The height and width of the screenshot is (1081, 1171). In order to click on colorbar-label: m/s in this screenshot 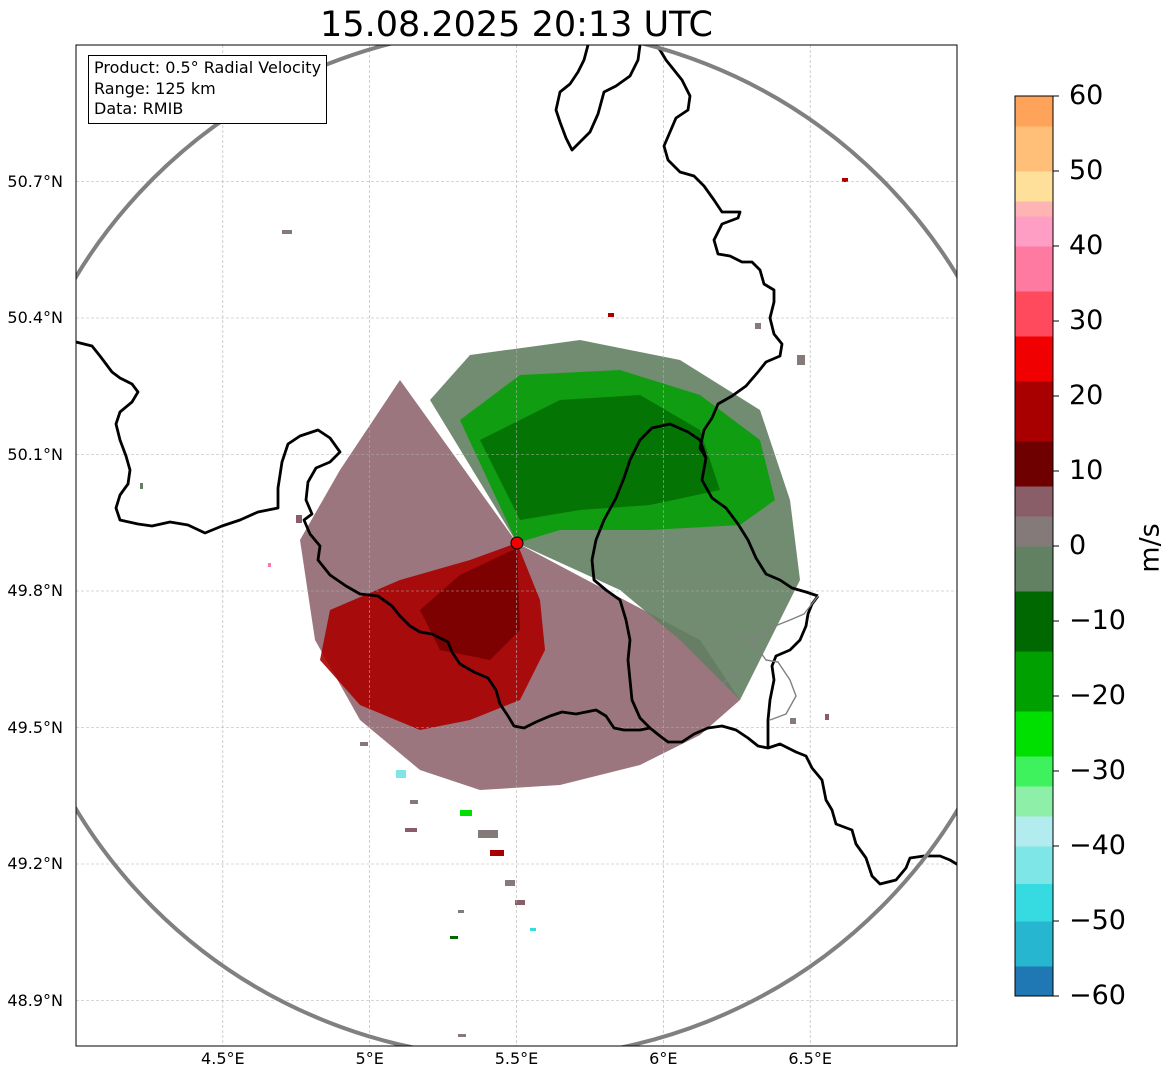, I will do `click(1150, 548)`.